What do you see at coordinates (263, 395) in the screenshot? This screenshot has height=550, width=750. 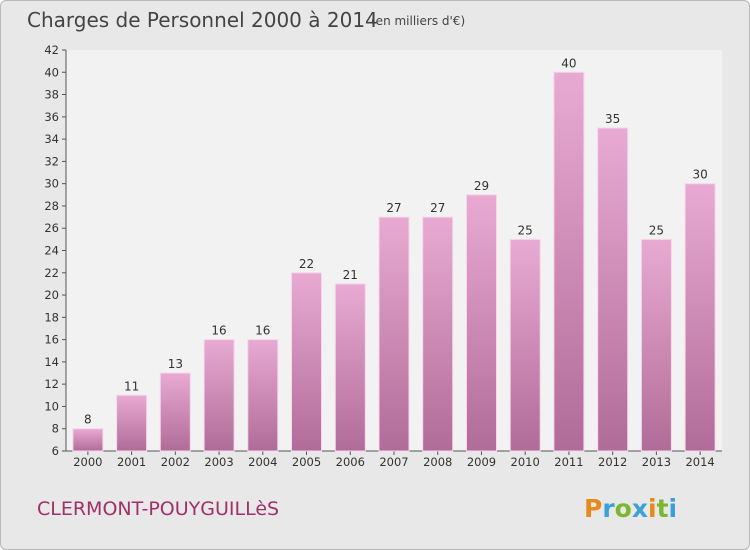 I see `bar-2004` at bounding box center [263, 395].